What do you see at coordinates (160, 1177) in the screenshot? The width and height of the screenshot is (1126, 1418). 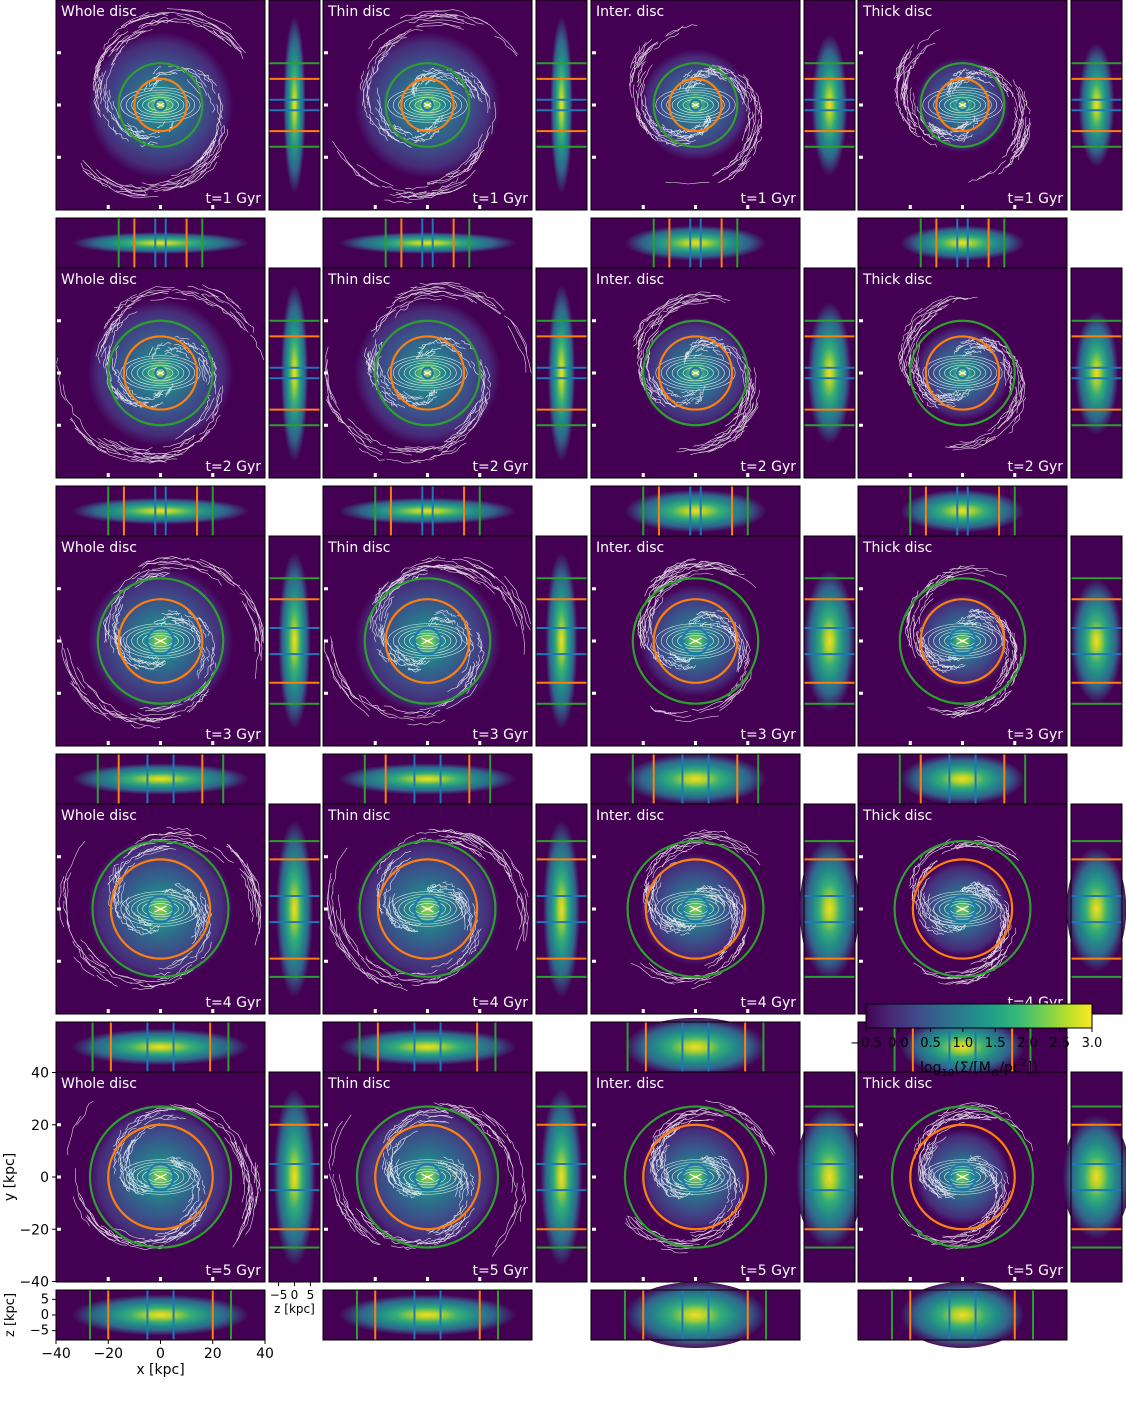 I see `ring-orange` at bounding box center [160, 1177].